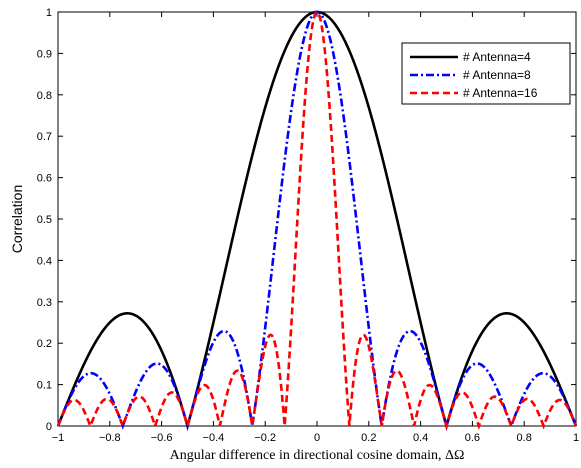  What do you see at coordinates (162, 438) in the screenshot?
I see `x-tick-label: −0.6` at bounding box center [162, 438].